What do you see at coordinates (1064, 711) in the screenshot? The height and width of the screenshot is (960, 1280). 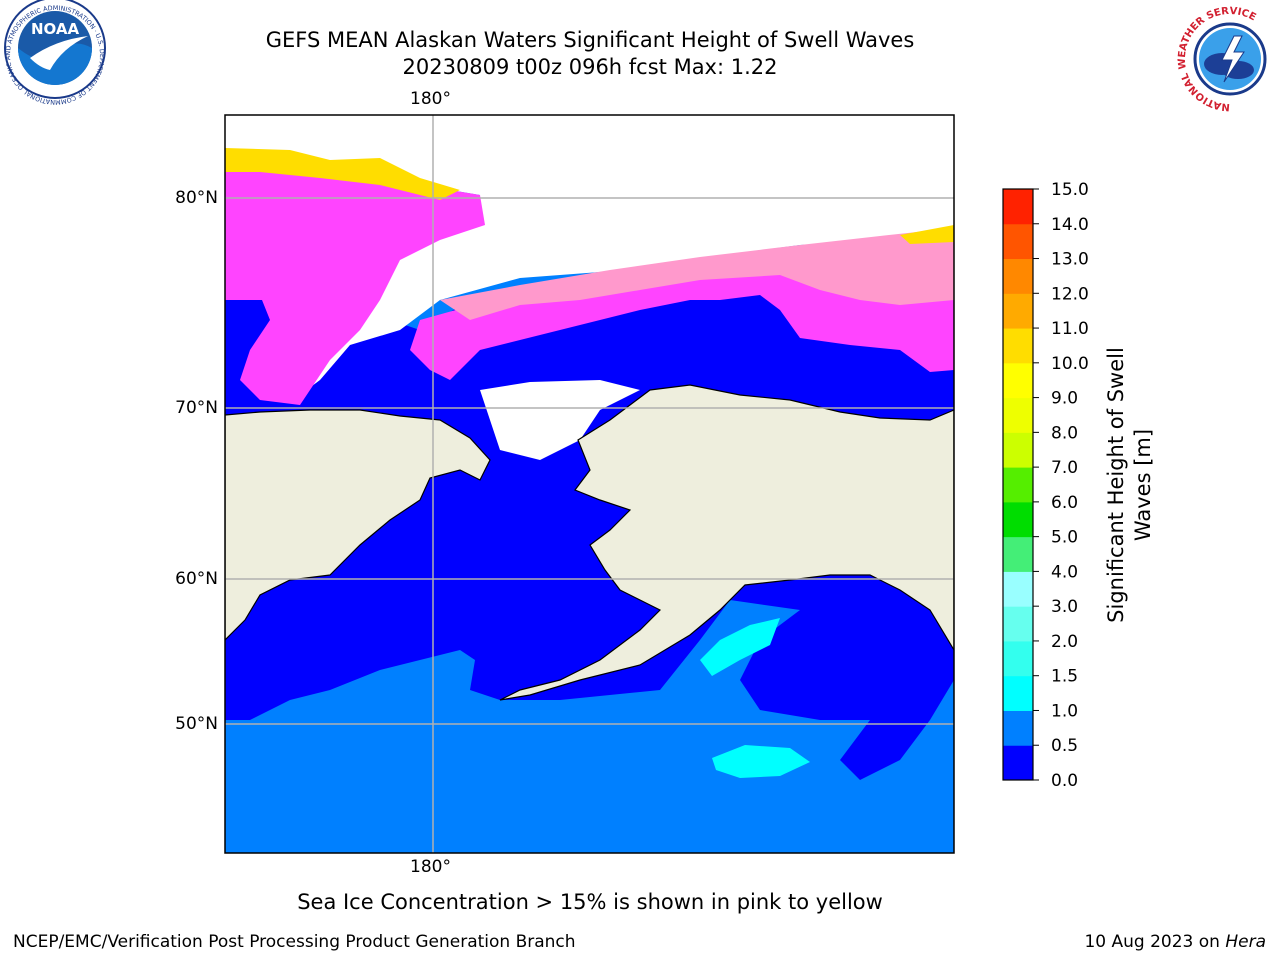 I see `colorbar-tick-label: 1.0` at bounding box center [1064, 711].